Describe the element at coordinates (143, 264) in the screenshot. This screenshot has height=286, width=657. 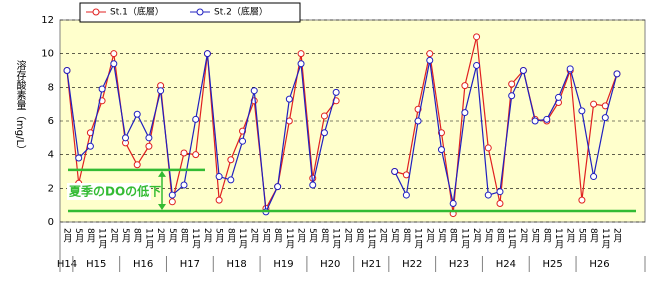
I see `year-label: H16` at that location.